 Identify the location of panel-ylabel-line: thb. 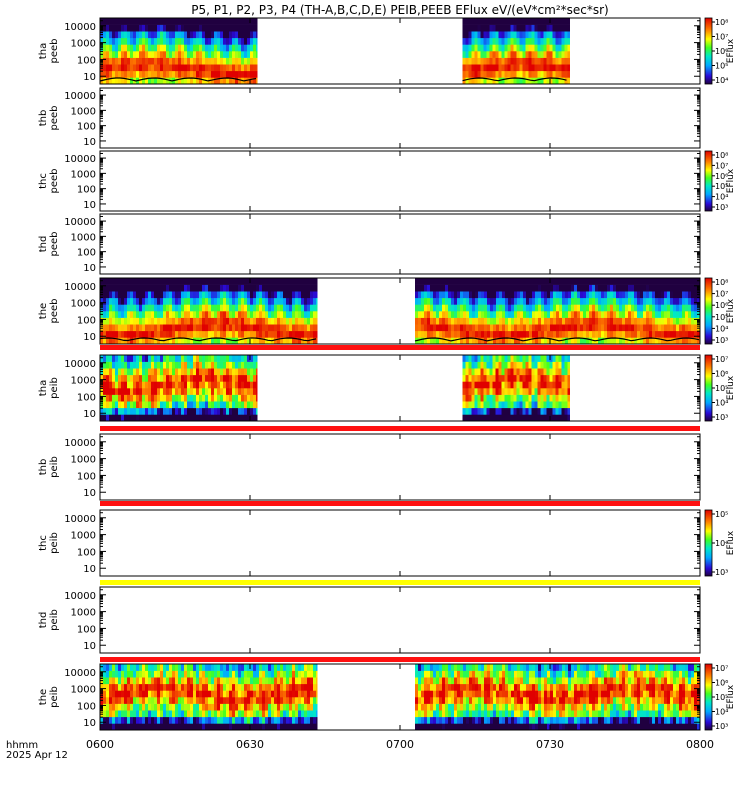
(43, 118).